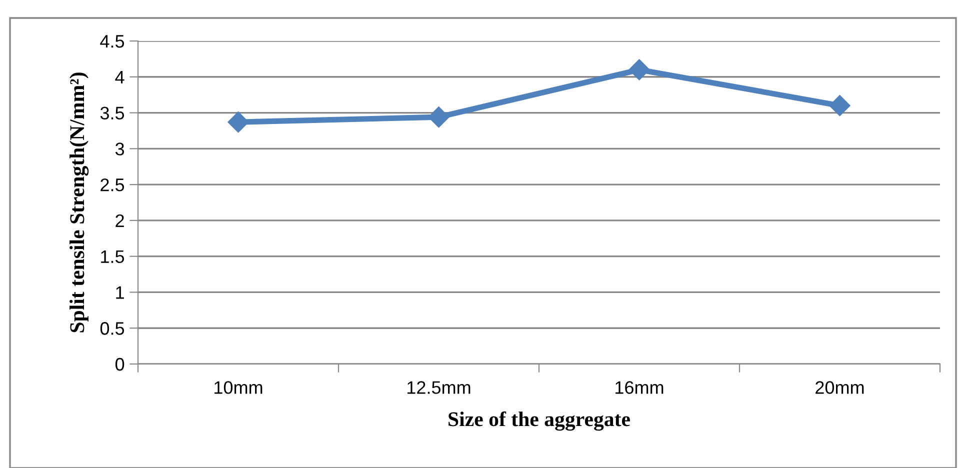 This screenshot has width=958, height=468. I want to click on x-tick-label: 16mm, so click(640, 387).